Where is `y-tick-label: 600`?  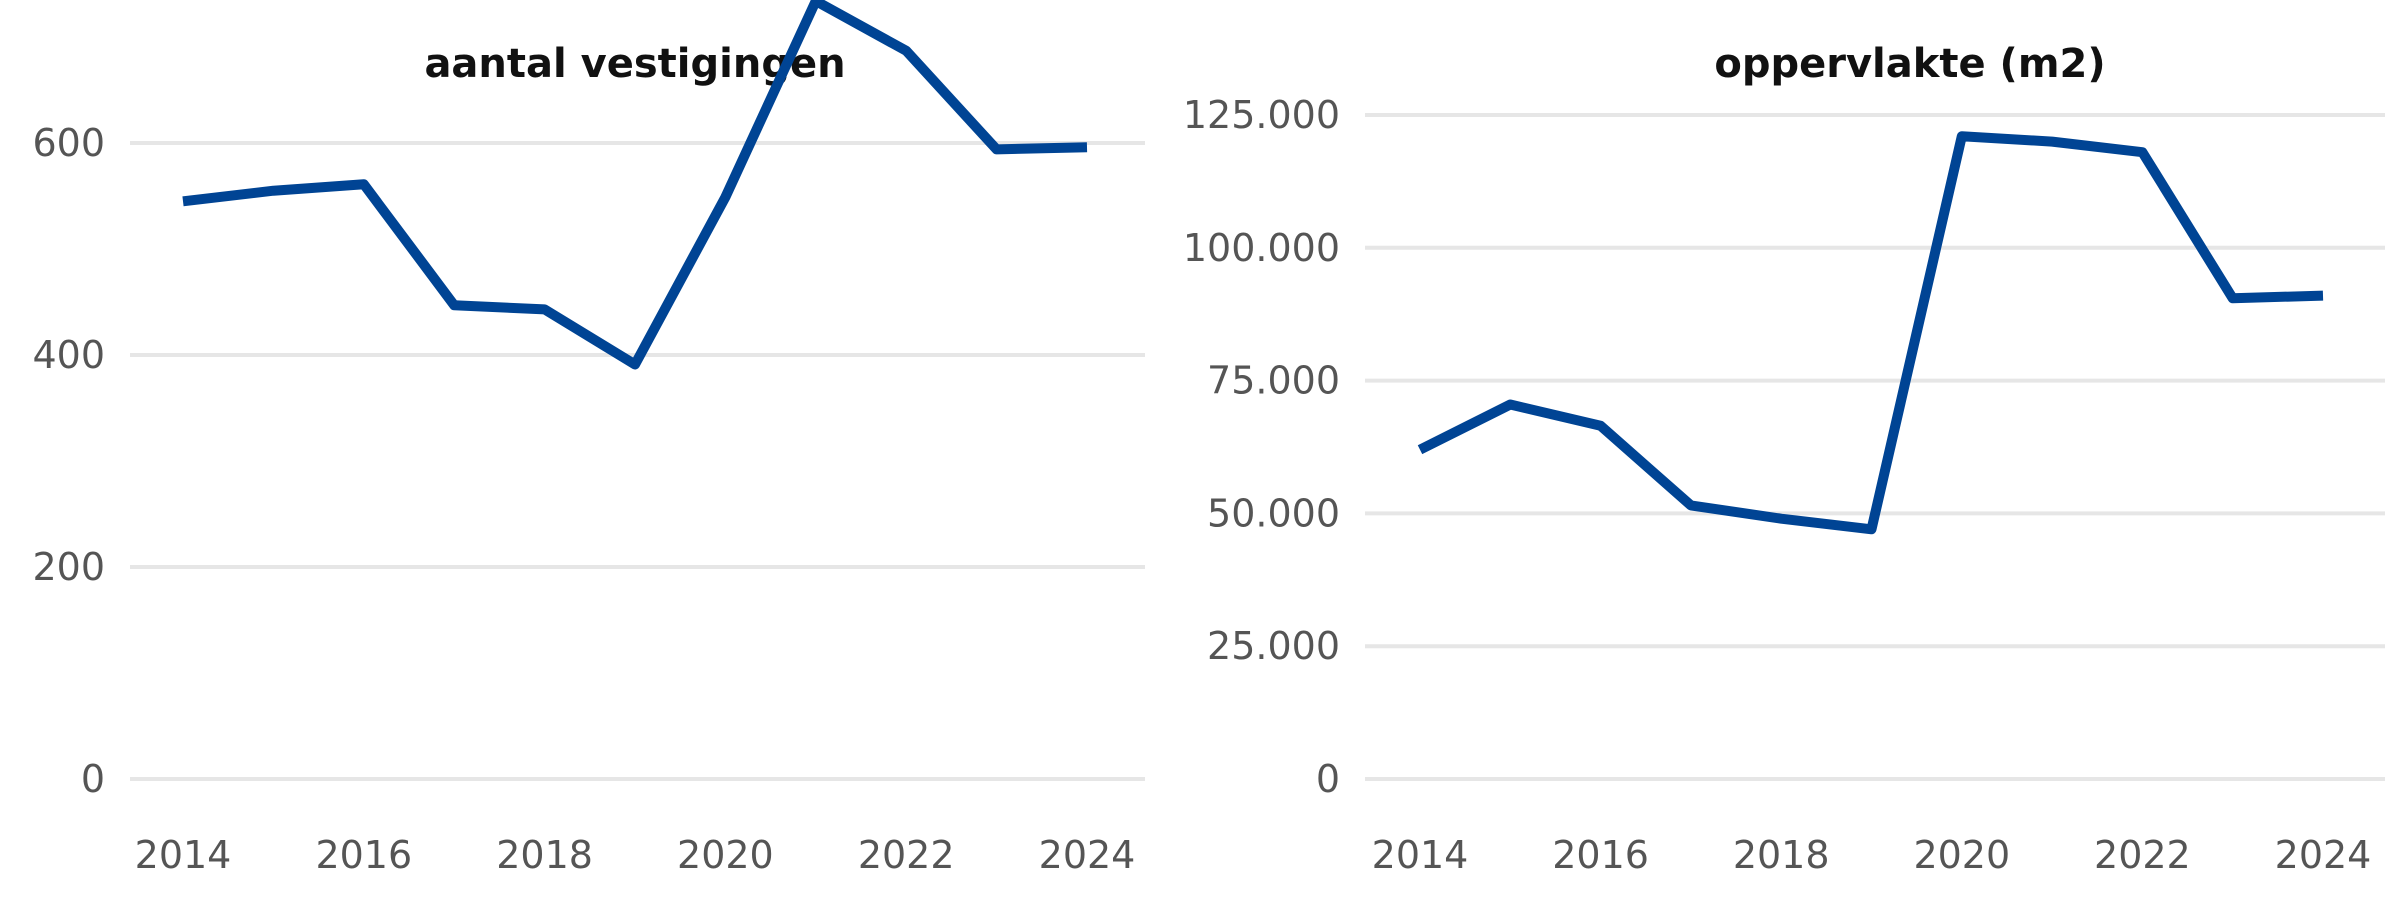
y-tick-label: 600 is located at coordinates (68, 143).